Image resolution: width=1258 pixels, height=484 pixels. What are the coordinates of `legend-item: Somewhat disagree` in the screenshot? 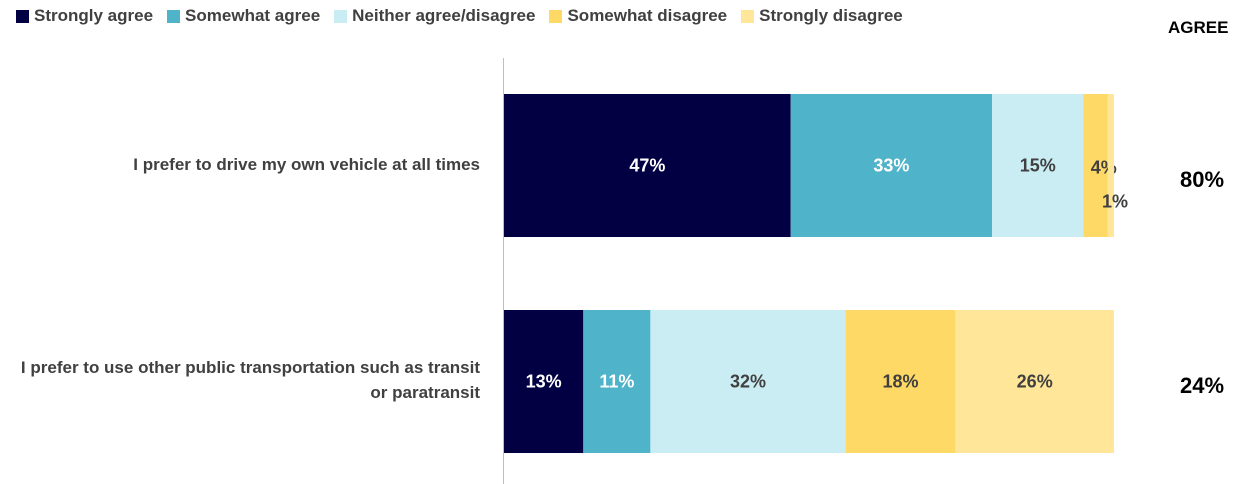 It's located at (638, 16).